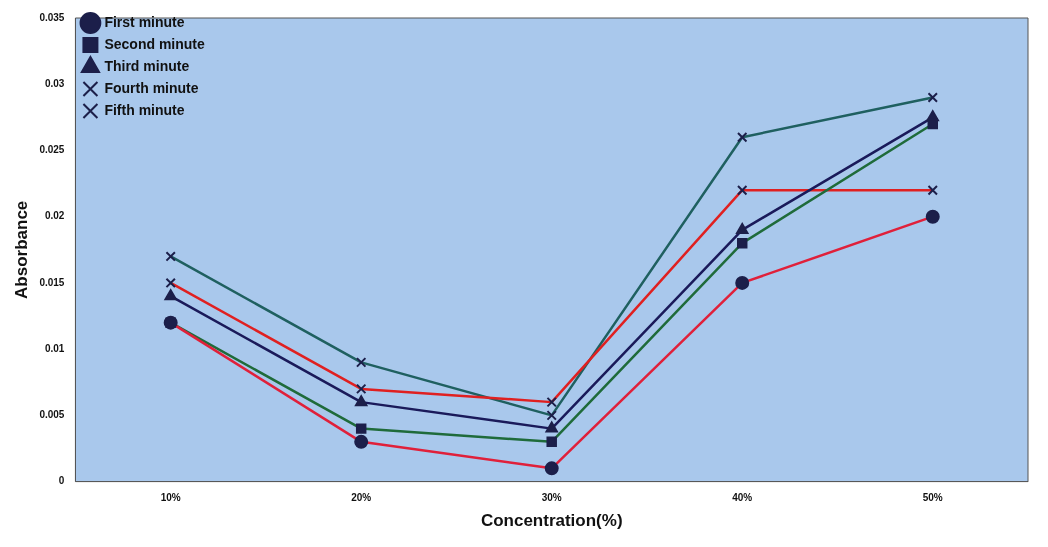 This screenshot has width=1048, height=547. What do you see at coordinates (551, 498) in the screenshot?
I see `x-tick-label: 30%` at bounding box center [551, 498].